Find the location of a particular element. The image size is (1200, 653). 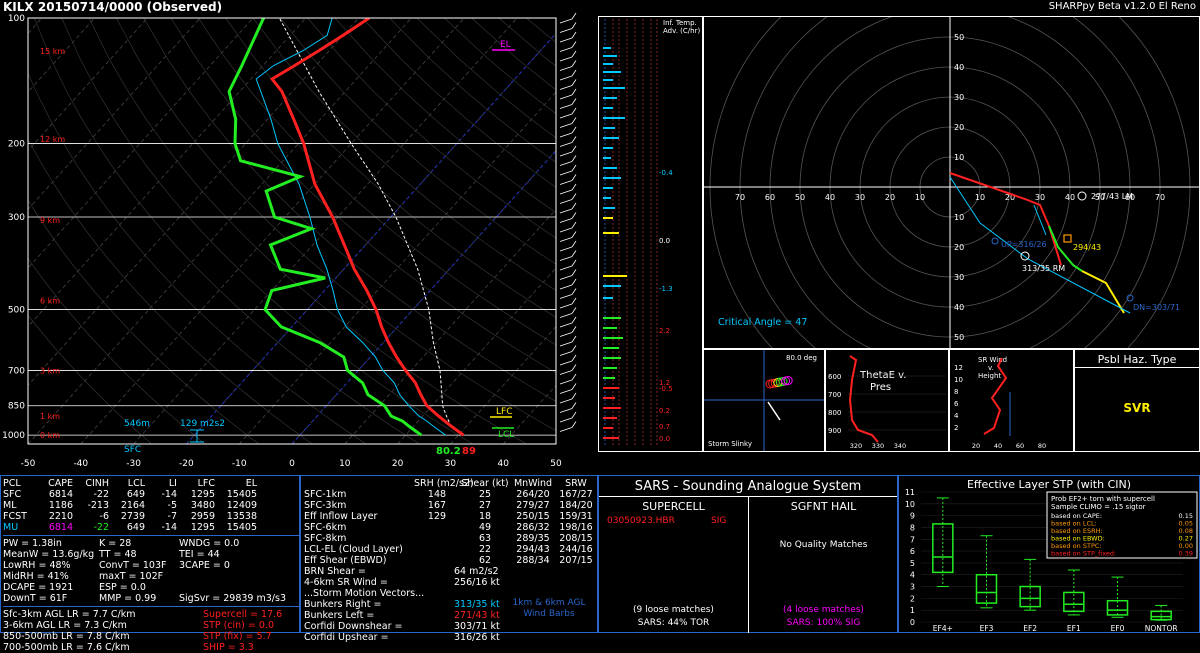

thermo-cell: 2210 is located at coordinates (60, 516).